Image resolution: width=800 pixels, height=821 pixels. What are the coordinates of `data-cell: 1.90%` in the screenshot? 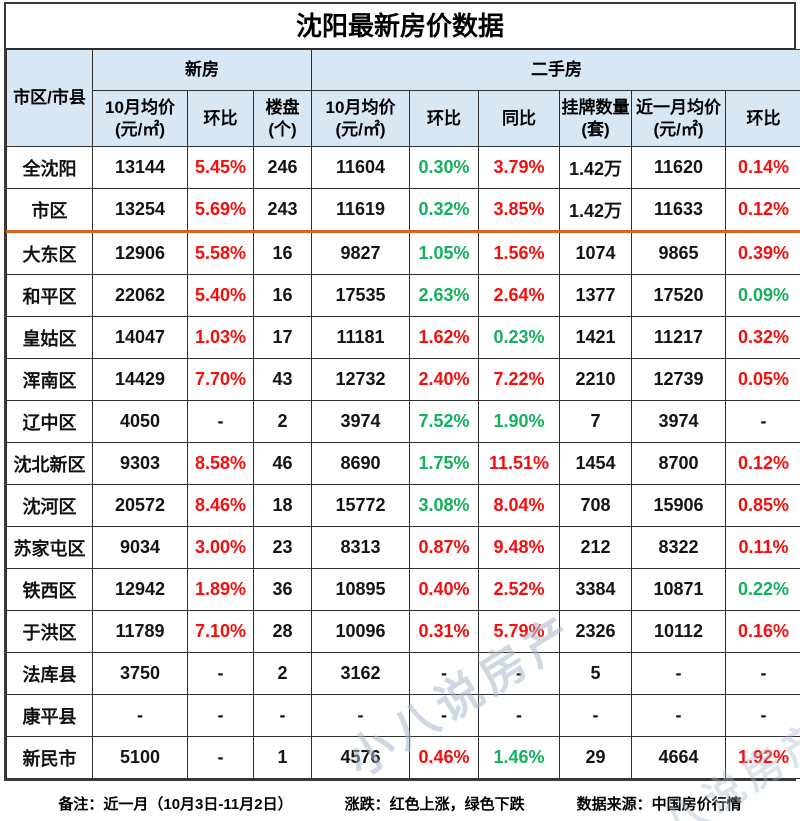 It's located at (519, 421).